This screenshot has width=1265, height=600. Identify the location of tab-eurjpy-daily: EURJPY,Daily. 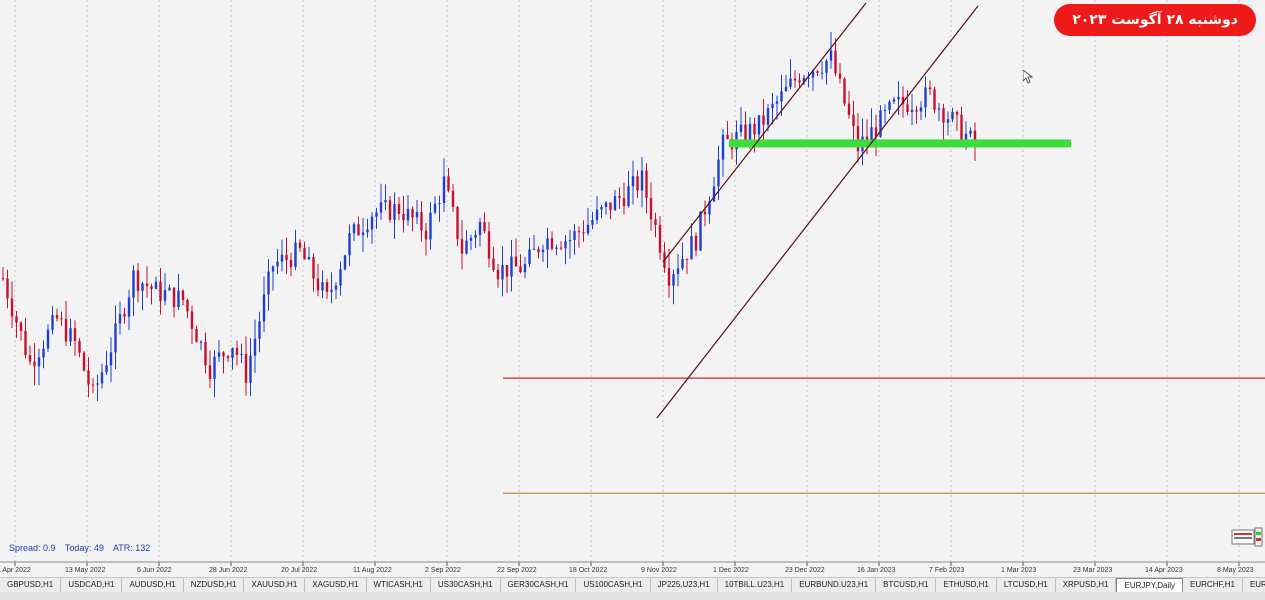
(1150, 585).